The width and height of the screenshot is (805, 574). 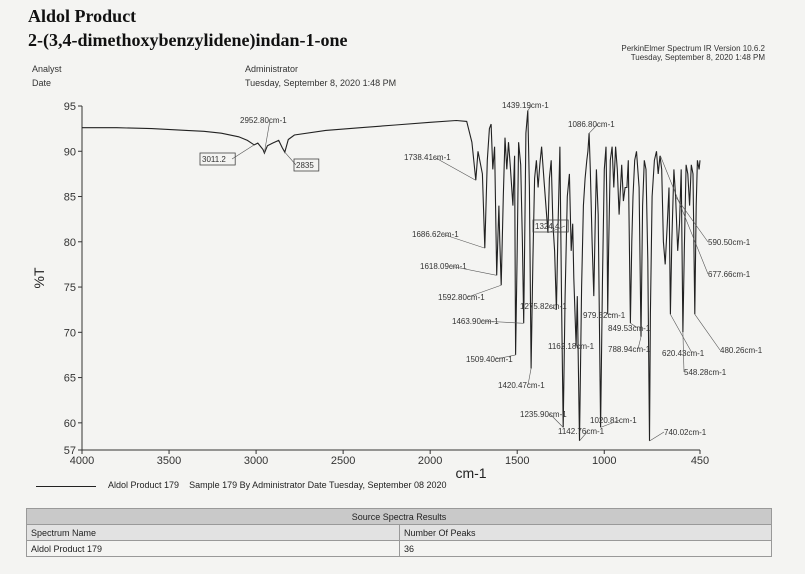 What do you see at coordinates (693, 48) in the screenshot?
I see `software-version: PerkinElmer Spectrum IR Version 10.6.2` at bounding box center [693, 48].